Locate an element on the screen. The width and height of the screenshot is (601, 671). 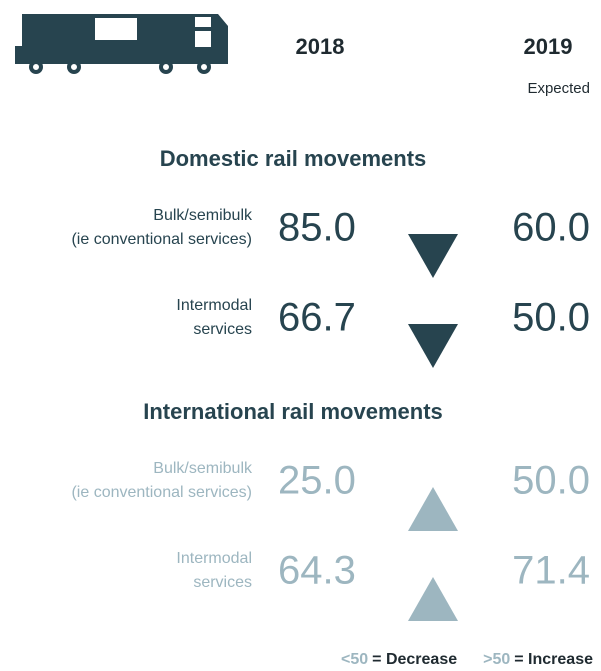
value-2018: 66.7 is located at coordinates (317, 318).